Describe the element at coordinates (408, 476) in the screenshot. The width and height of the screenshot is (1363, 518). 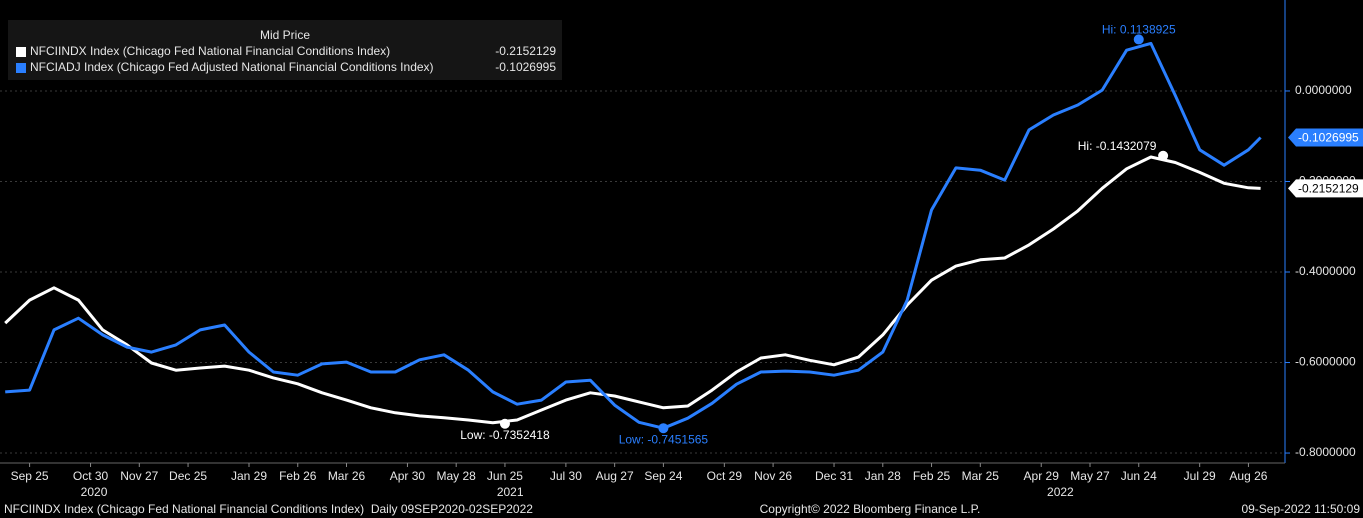
I see `x-tick-label: Apr 30` at that location.